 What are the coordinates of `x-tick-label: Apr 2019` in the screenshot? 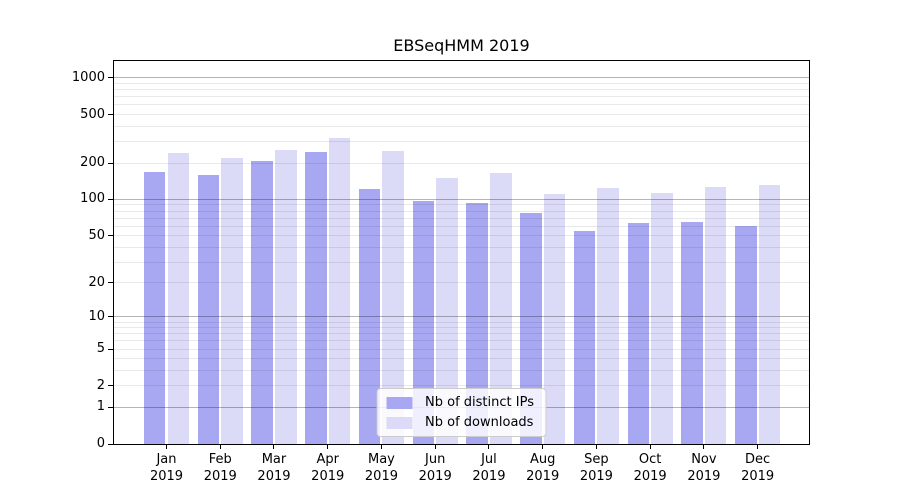 It's located at (328, 468).